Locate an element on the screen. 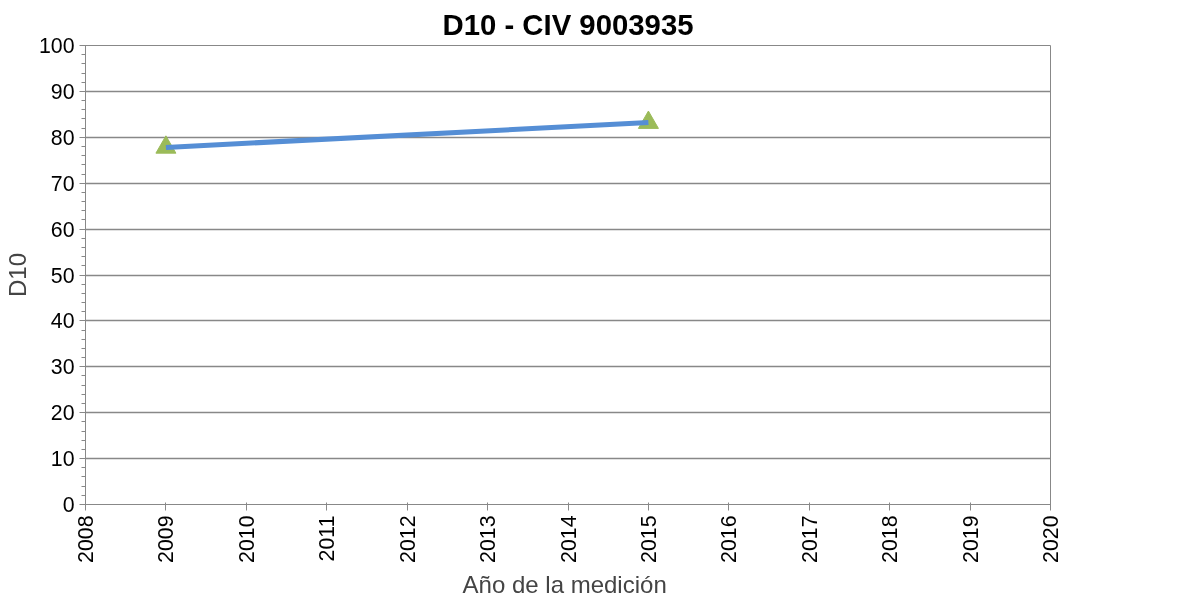 The width and height of the screenshot is (1178, 609). x-tick-label: 2009 is located at coordinates (166, 539).